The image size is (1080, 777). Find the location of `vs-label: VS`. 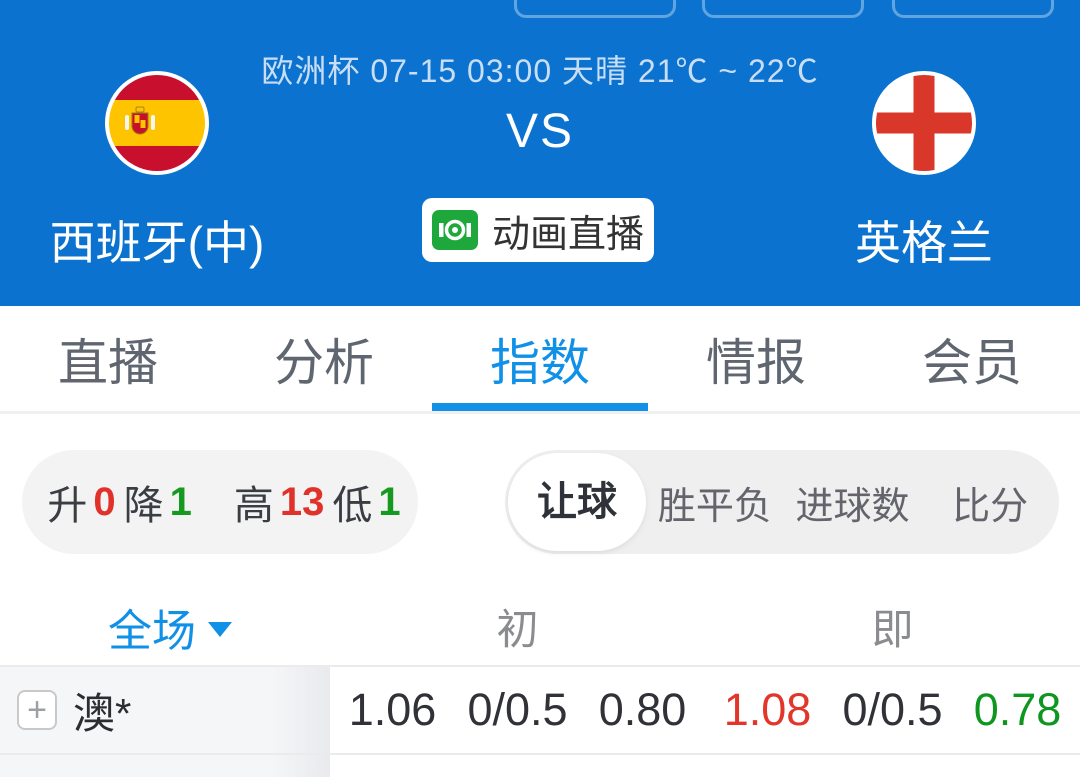

vs-label: VS is located at coordinates (540, 131).